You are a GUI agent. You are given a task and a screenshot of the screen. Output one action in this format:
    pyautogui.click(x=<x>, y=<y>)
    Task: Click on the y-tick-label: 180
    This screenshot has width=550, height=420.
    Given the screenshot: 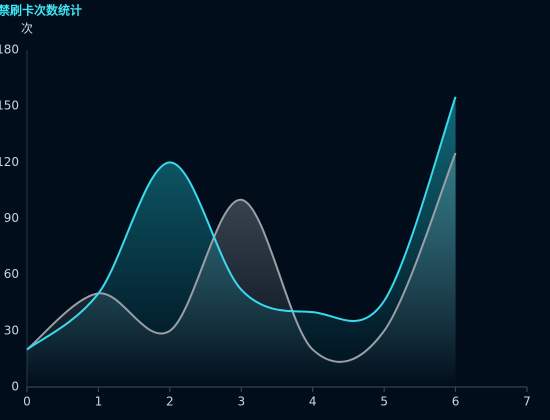 What is the action you would take?
    pyautogui.click(x=9, y=50)
    